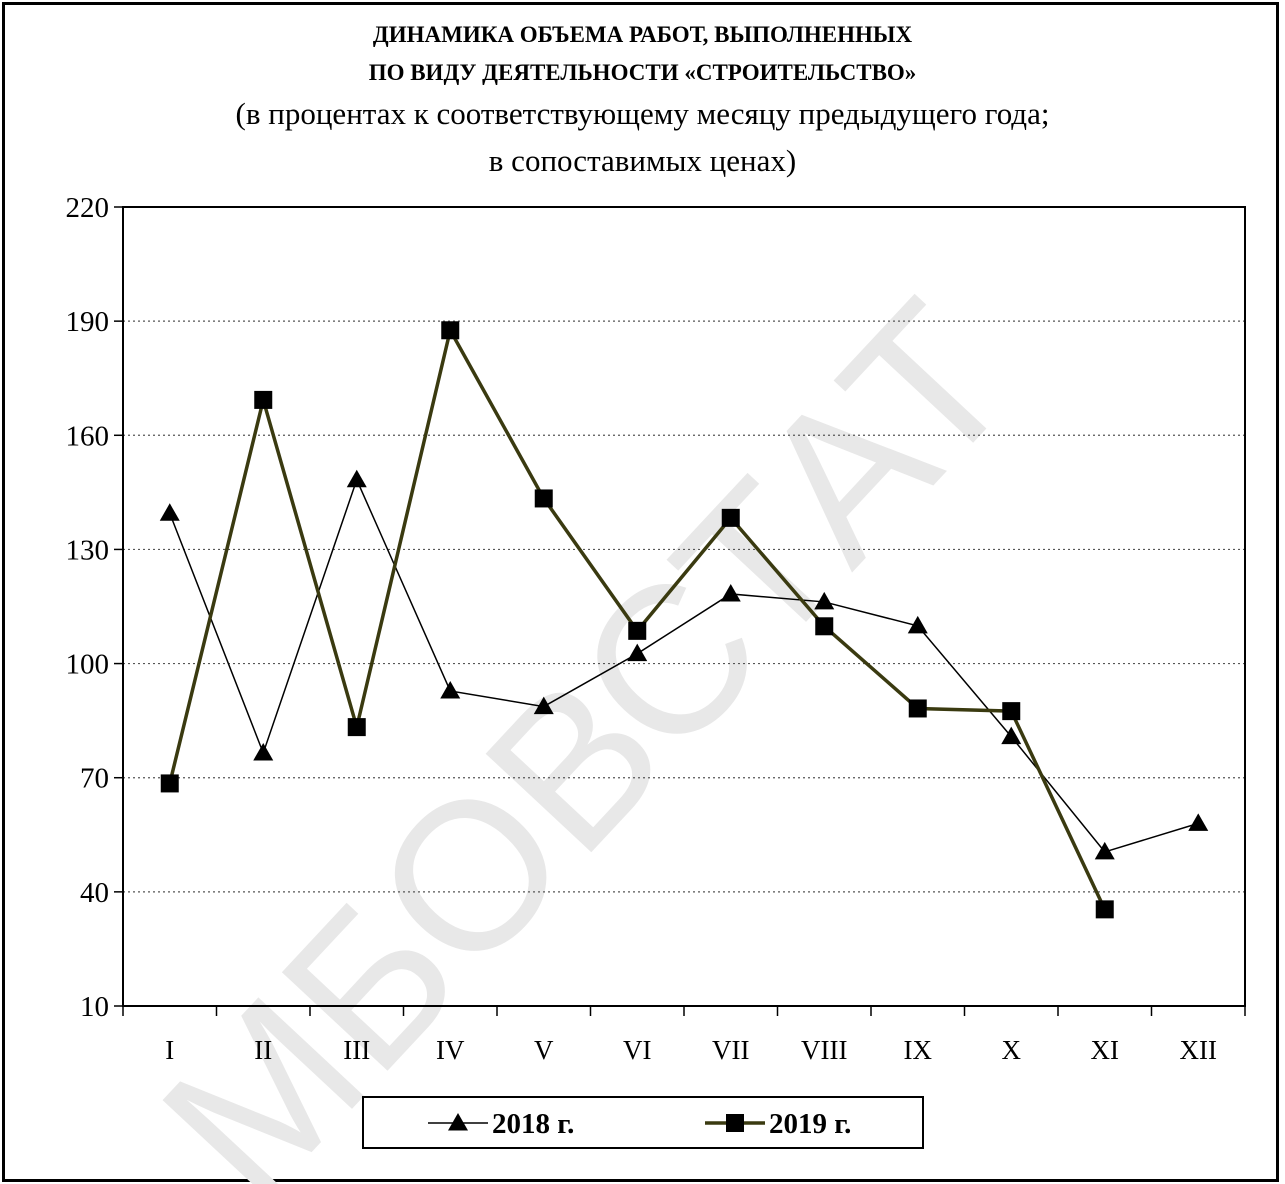 Image resolution: width=1285 pixels, height=1184 pixels. What do you see at coordinates (356, 1050) in the screenshot?
I see `x-tick-label: III` at bounding box center [356, 1050].